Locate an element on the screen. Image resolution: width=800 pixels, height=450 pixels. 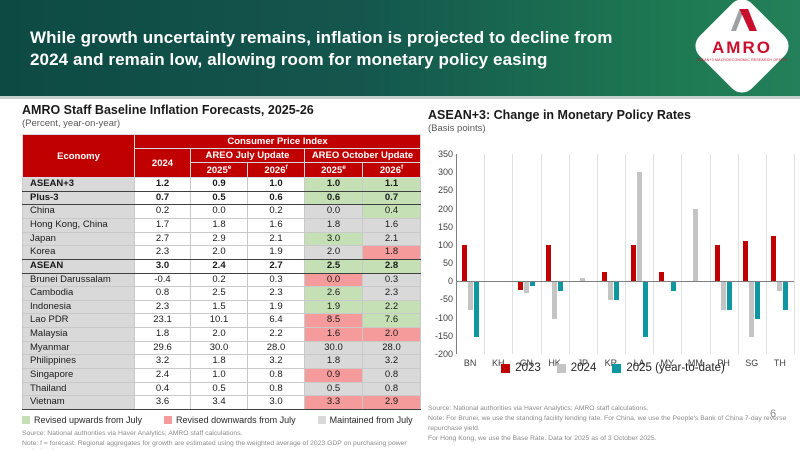
bar-2023-TH is located at coordinates (774, 258).